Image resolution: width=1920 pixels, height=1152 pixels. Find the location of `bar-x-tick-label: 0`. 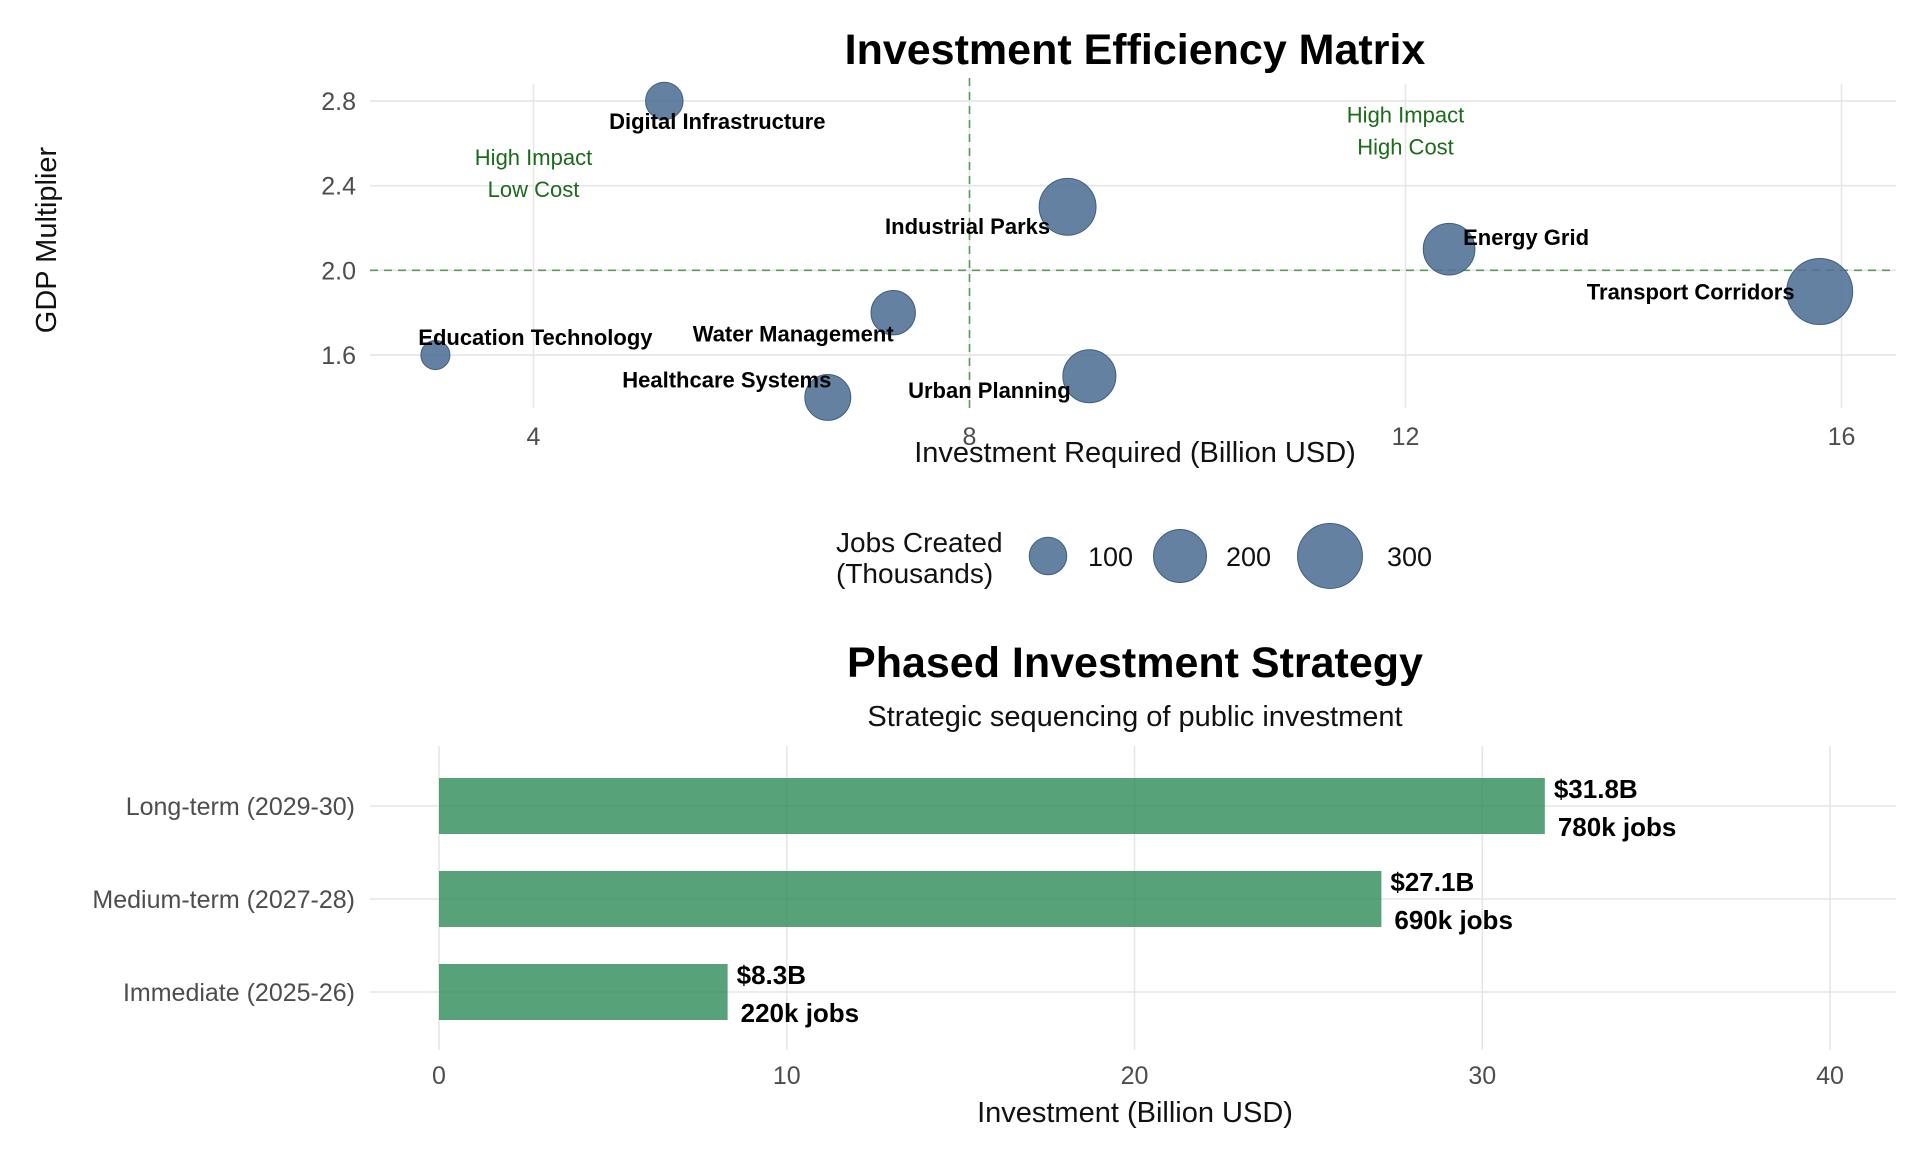

bar-x-tick-label: 0 is located at coordinates (439, 1076).